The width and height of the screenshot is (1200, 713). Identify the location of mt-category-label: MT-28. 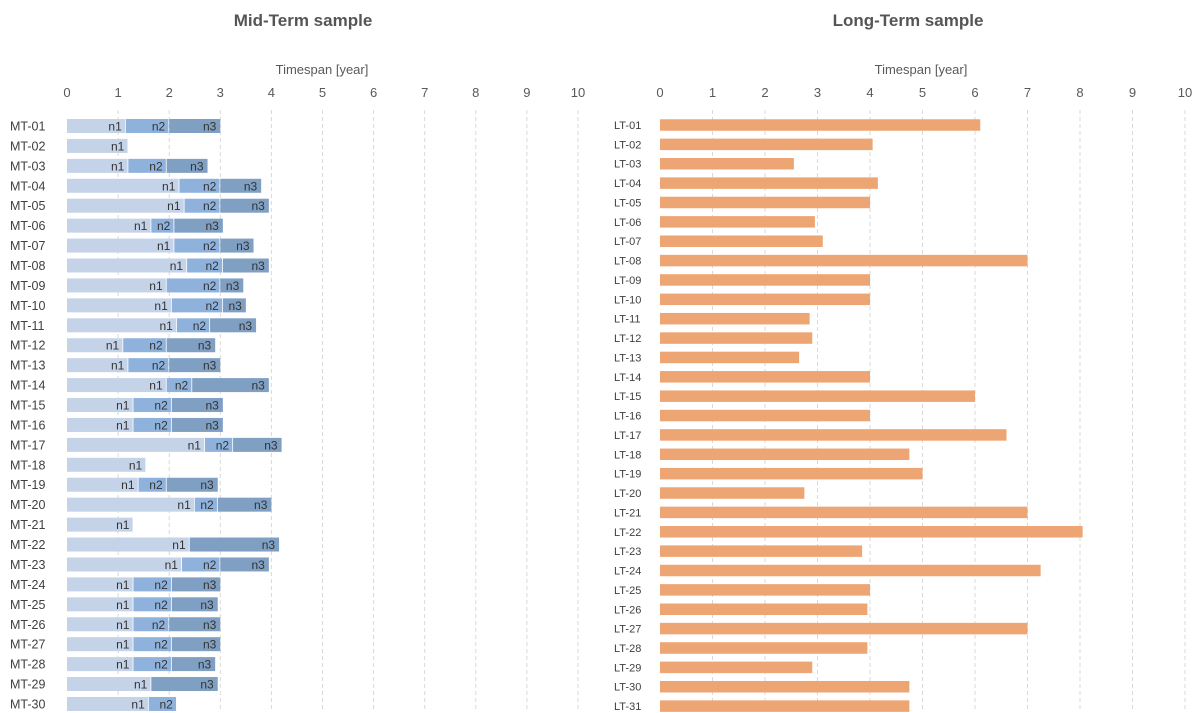
(27, 665).